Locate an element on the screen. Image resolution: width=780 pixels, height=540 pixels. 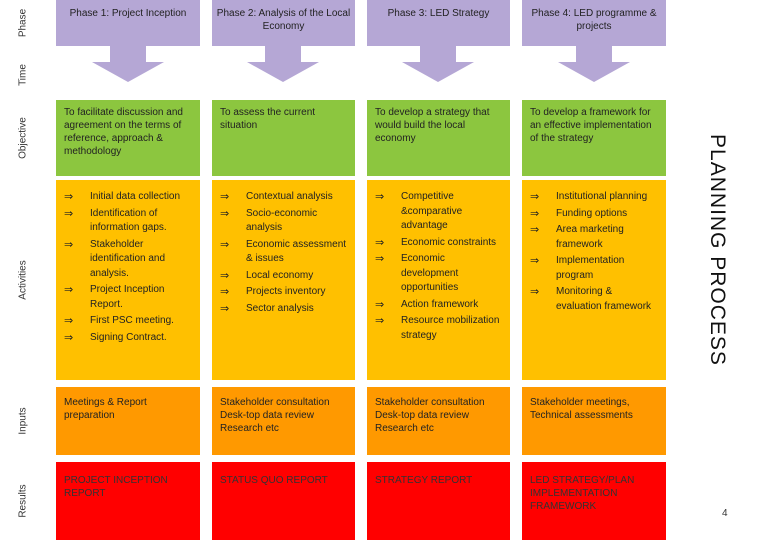
list-item: ⇒ Contextual analysis is located at coordinates (276, 197).